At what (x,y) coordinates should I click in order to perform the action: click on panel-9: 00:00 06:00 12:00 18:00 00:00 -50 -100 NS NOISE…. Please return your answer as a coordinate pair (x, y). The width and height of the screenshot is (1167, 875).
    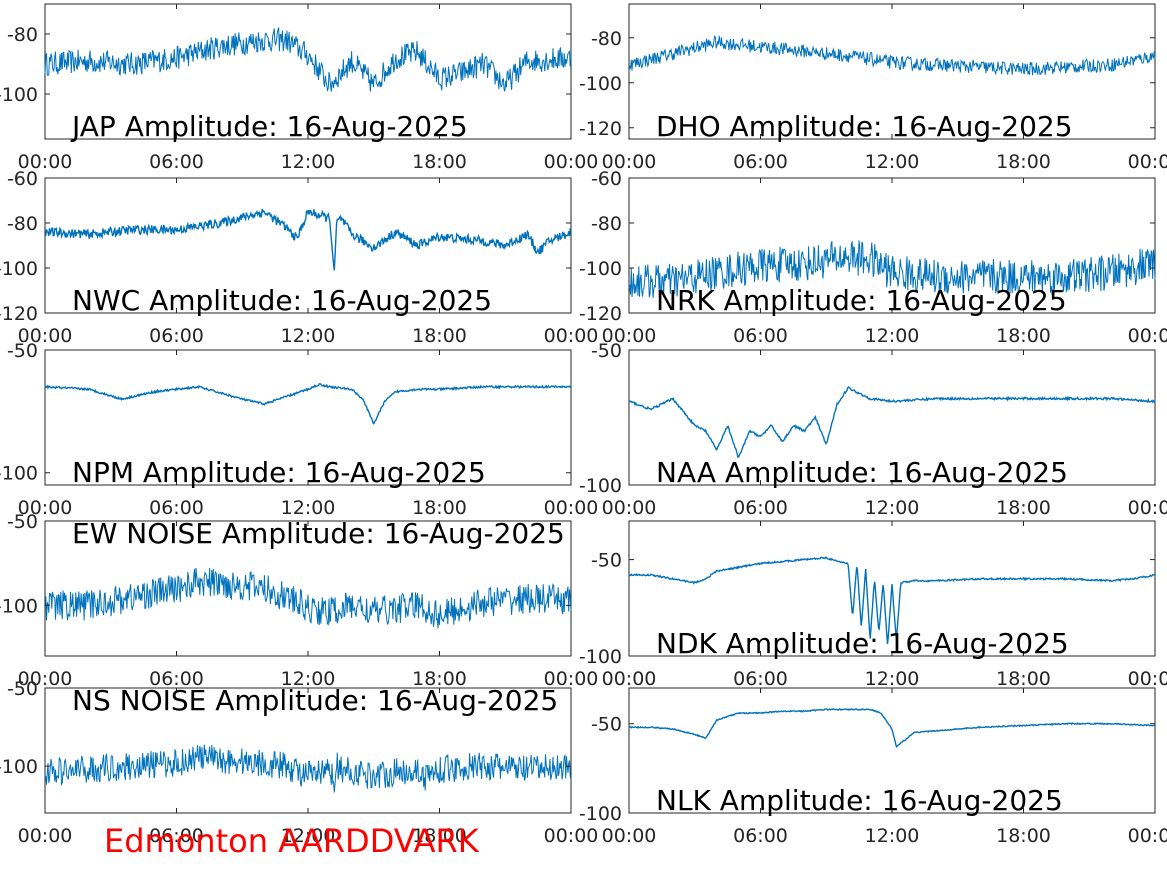
    Looking at the image, I should click on (299, 762).